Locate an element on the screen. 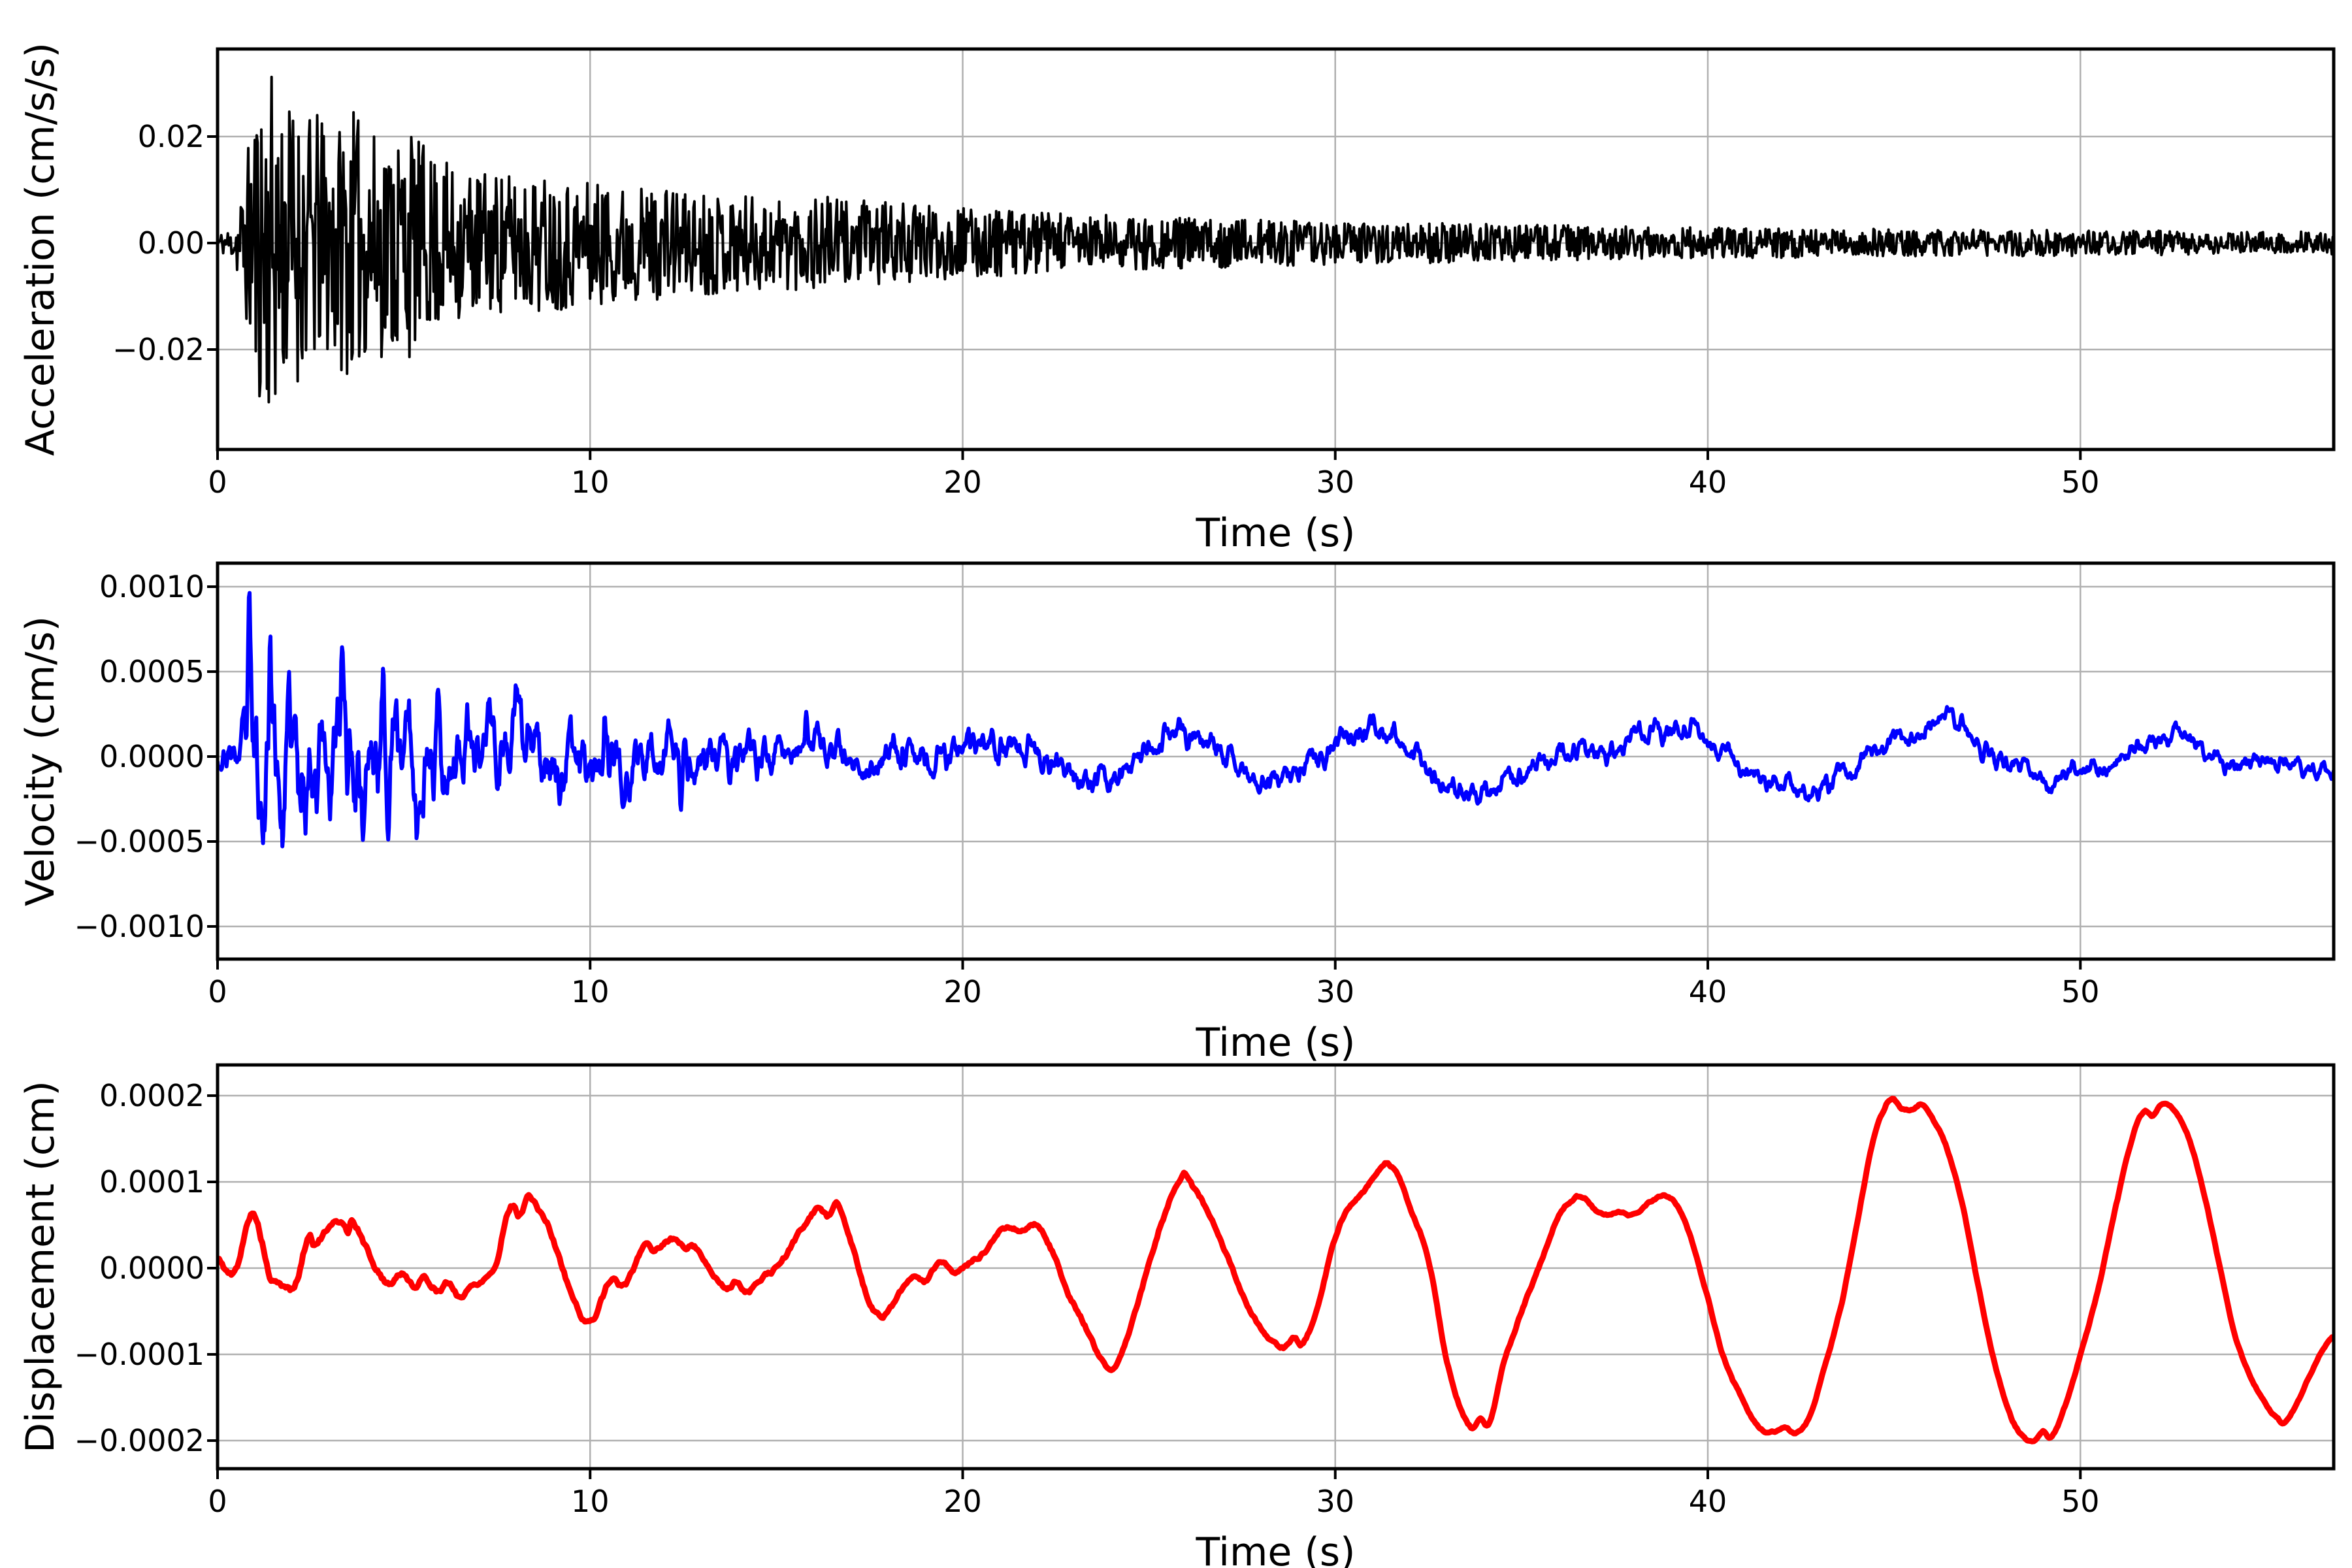  velocity-series-line is located at coordinates (1276, 720).